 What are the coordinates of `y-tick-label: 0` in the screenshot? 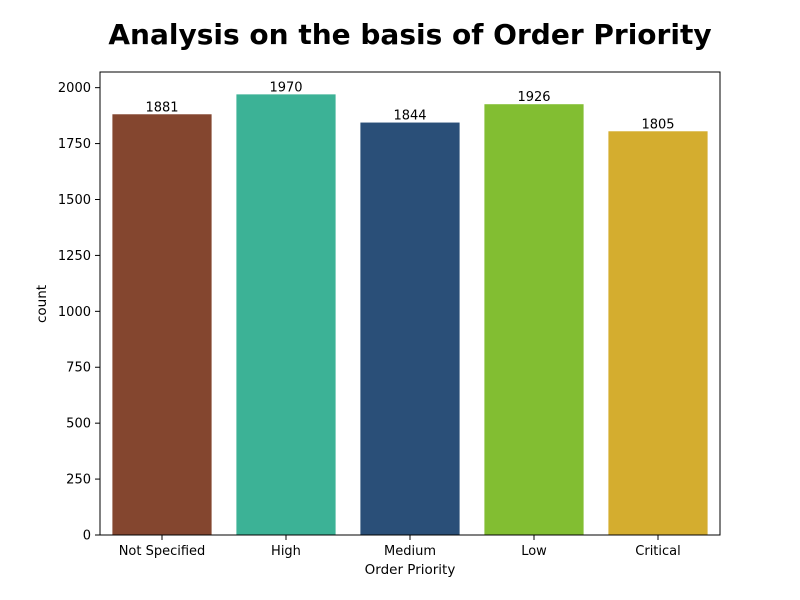 It's located at (87, 536).